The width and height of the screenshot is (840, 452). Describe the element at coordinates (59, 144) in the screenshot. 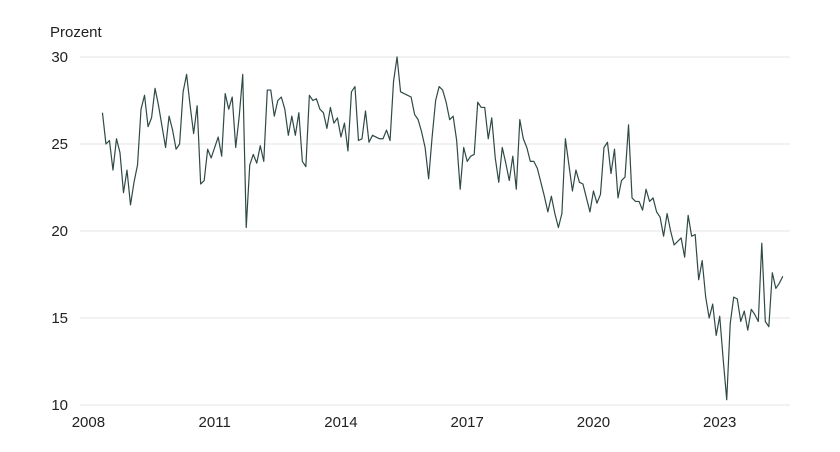

I see `y-tick-label: 25` at that location.